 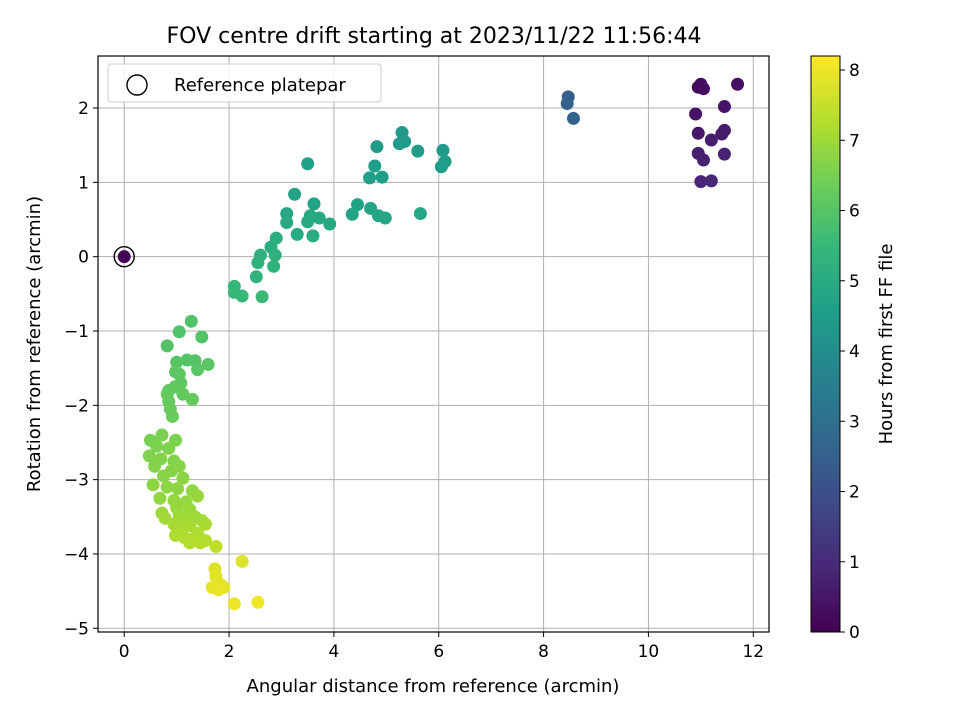 I want to click on x-tick-label: 0, so click(x=124, y=652).